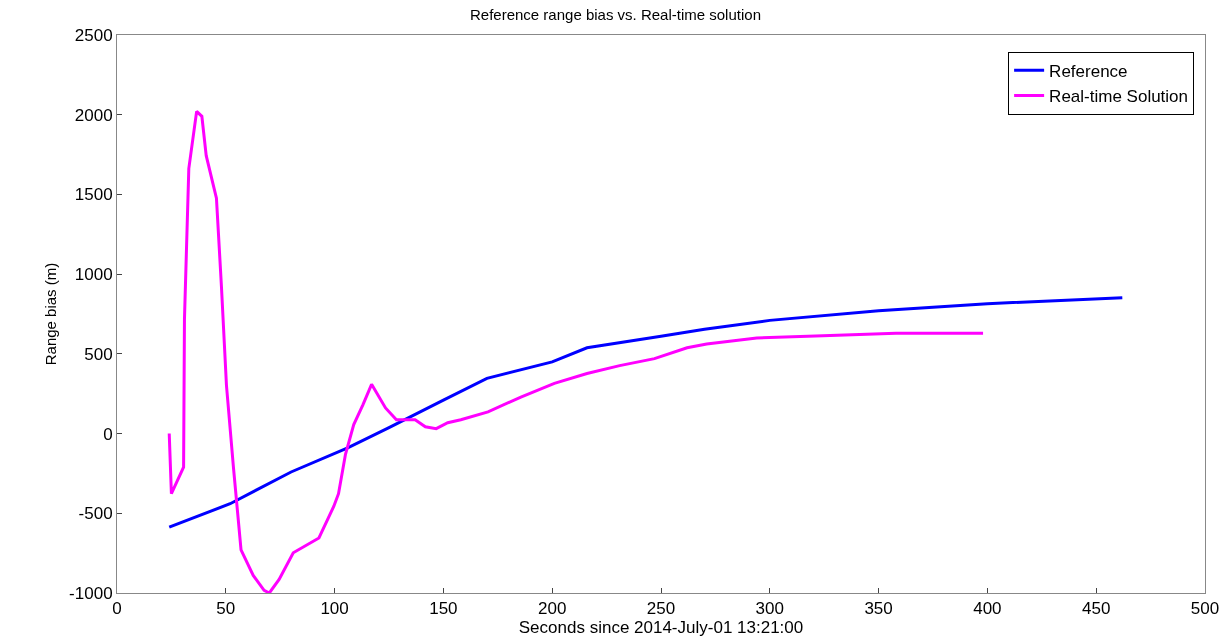  Describe the element at coordinates (108, 434) in the screenshot. I see `y-tick-label: 0` at that location.